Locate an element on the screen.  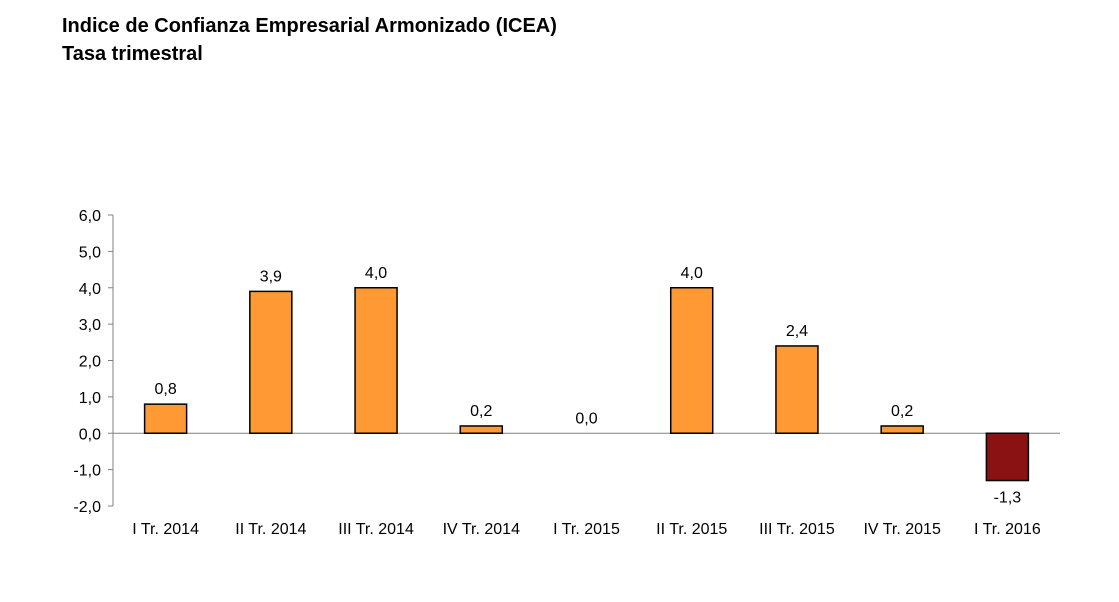
y-tick-label: 5,0 is located at coordinates (90, 252).